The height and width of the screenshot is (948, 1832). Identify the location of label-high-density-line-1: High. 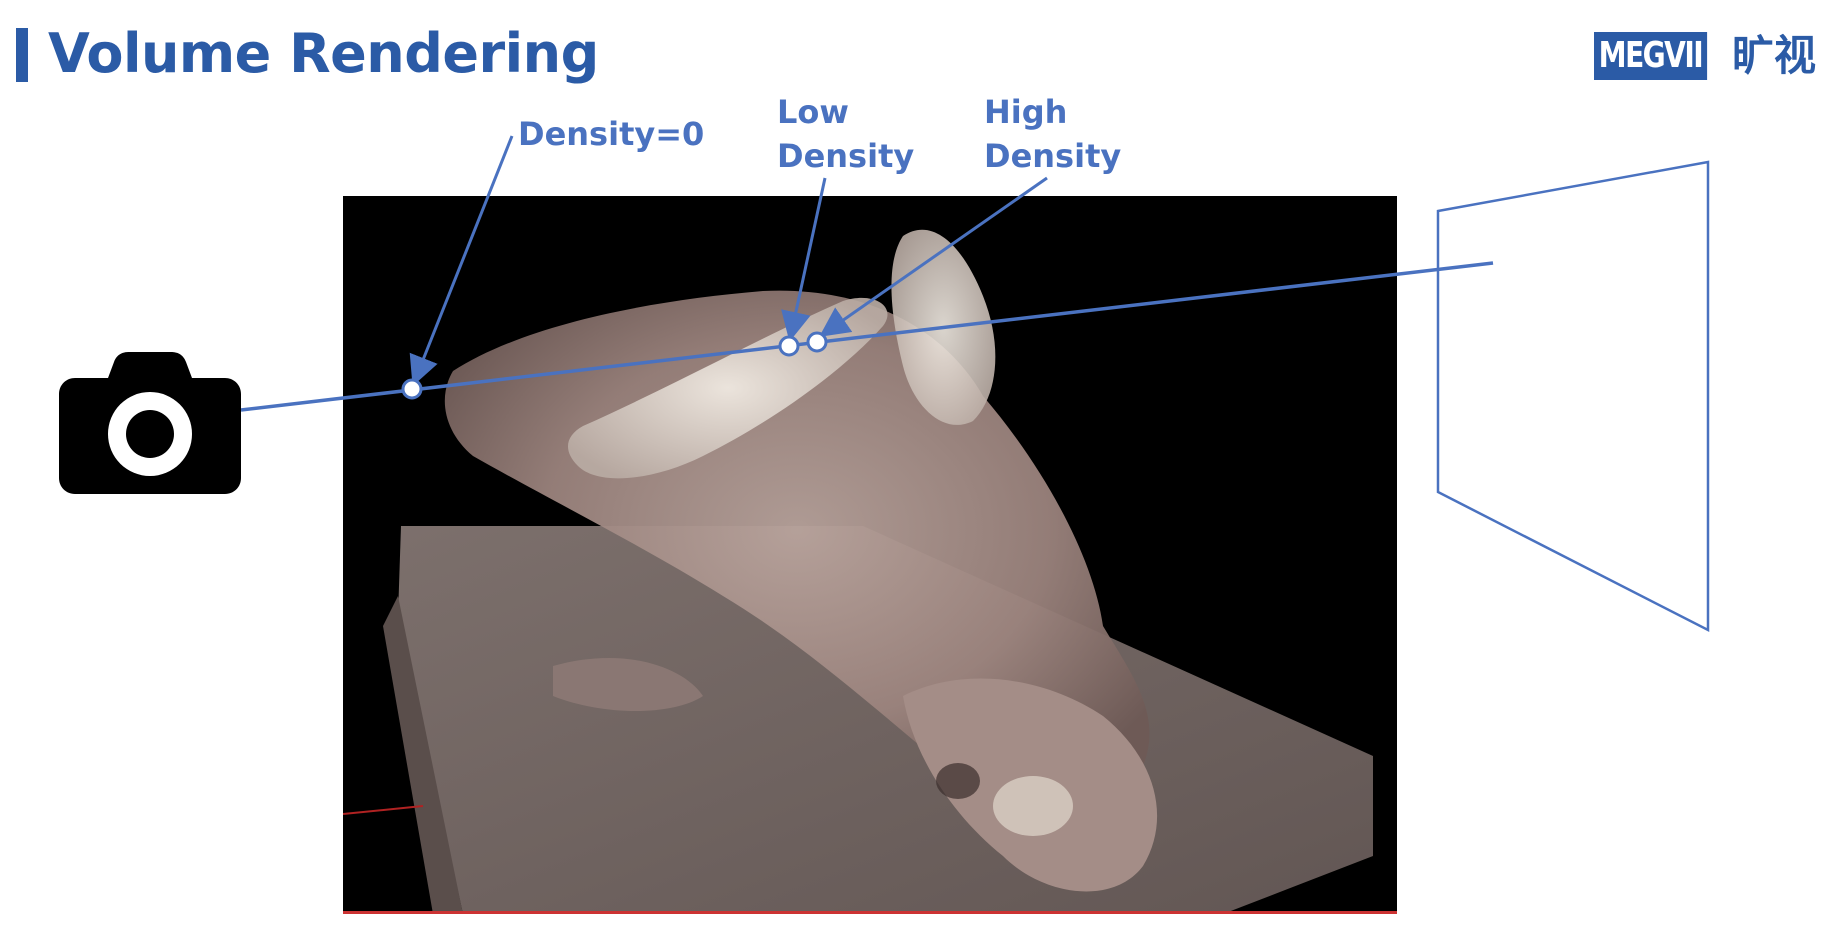
(1026, 112).